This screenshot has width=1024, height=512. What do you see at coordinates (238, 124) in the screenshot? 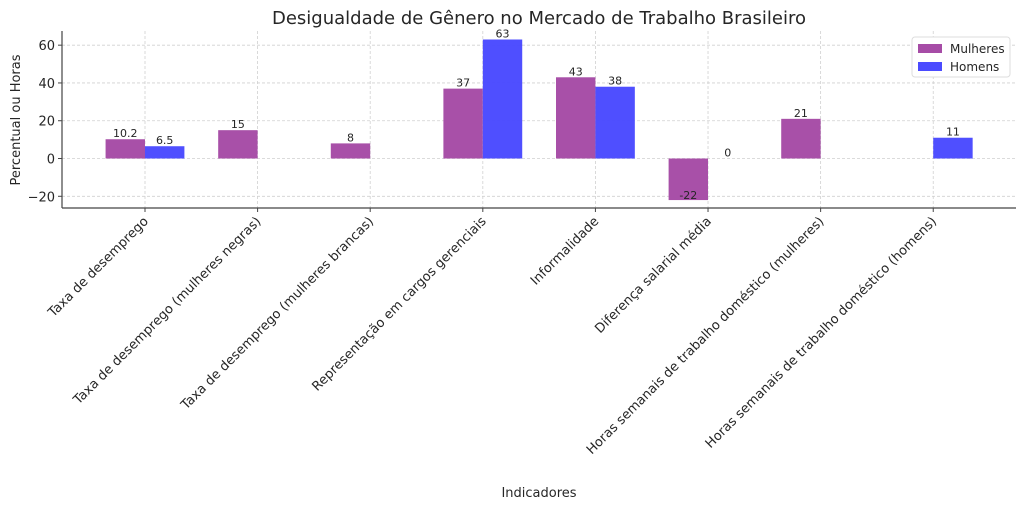
I see `data-label: 15` at bounding box center [238, 124].